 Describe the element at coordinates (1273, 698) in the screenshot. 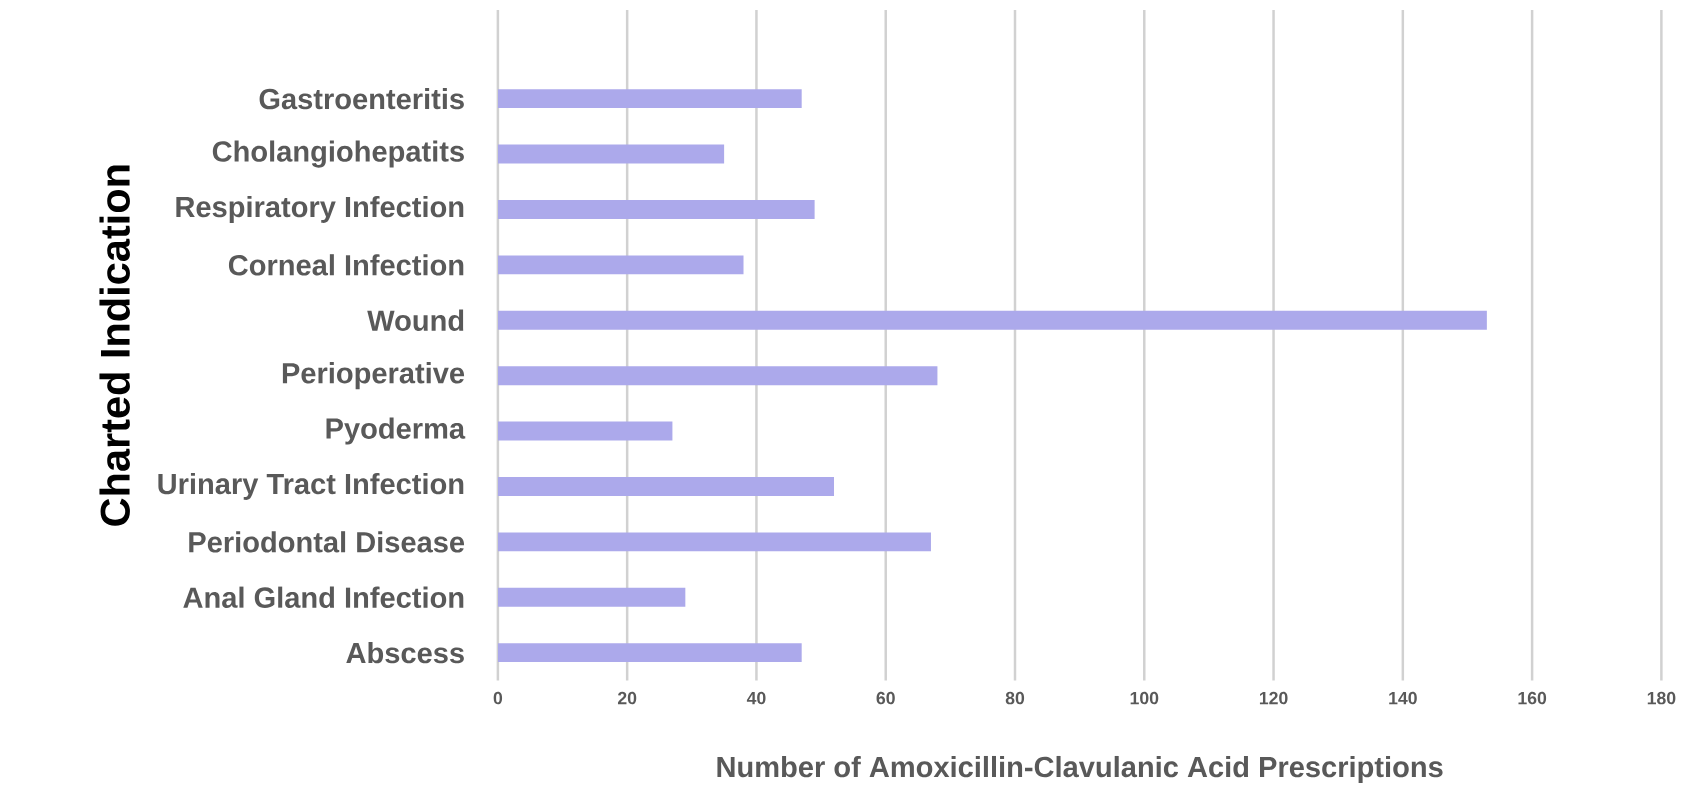

I see `x-tick-label: 120` at that location.